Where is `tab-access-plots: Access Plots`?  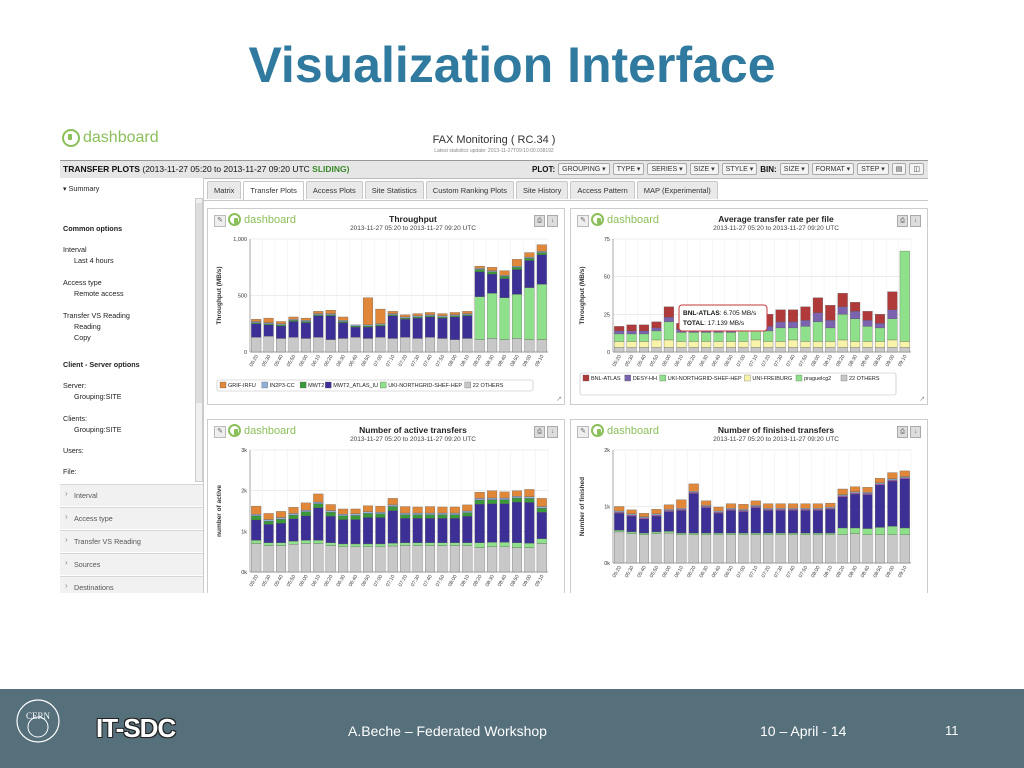 tab-access-plots: Access Plots is located at coordinates (334, 190).